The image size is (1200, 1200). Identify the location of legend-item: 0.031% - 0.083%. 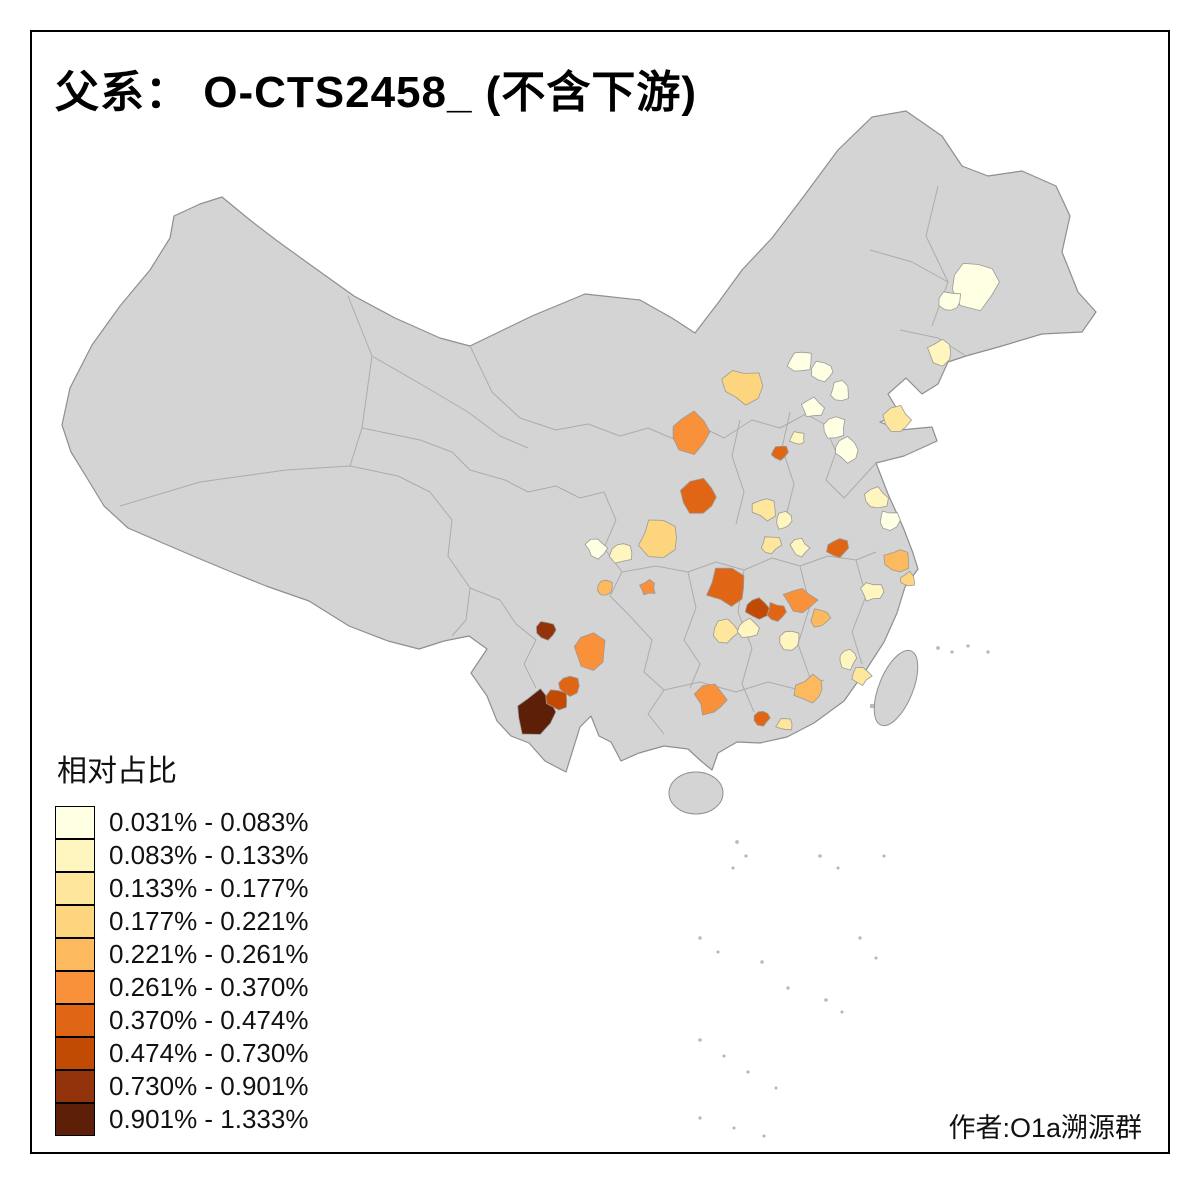
(181, 822).